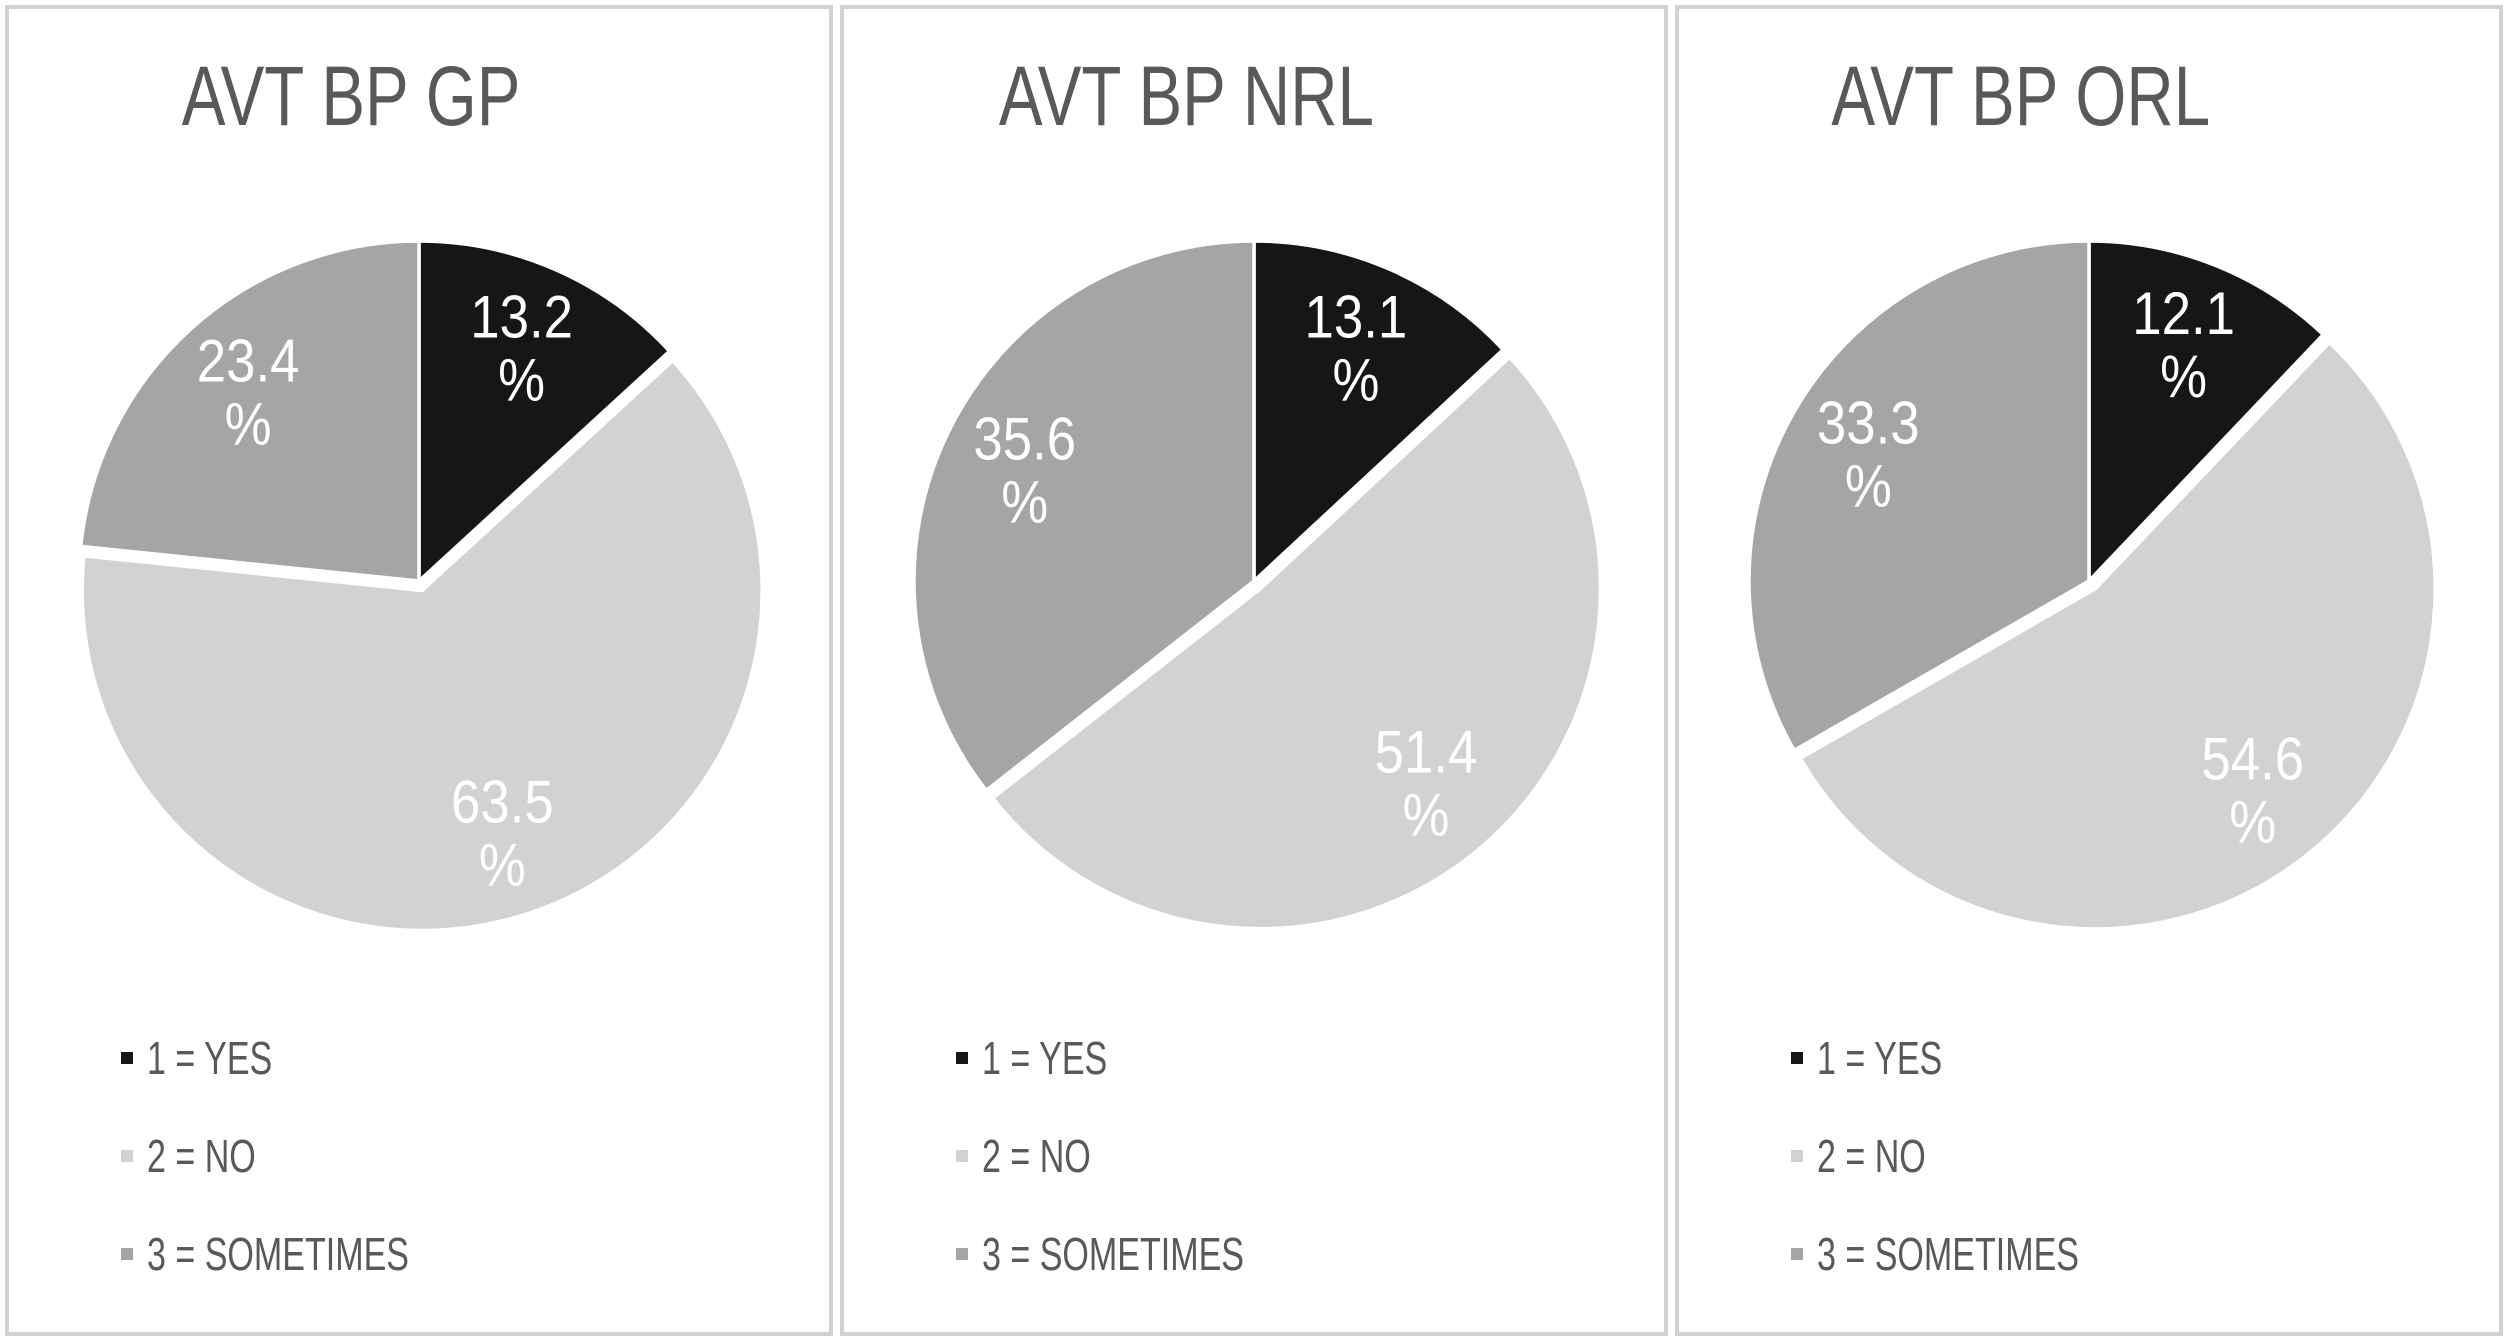 The image size is (2513, 1341). I want to click on pie-svg: 12.1 % 54.6 % 33.3%, so click(2092, 585).